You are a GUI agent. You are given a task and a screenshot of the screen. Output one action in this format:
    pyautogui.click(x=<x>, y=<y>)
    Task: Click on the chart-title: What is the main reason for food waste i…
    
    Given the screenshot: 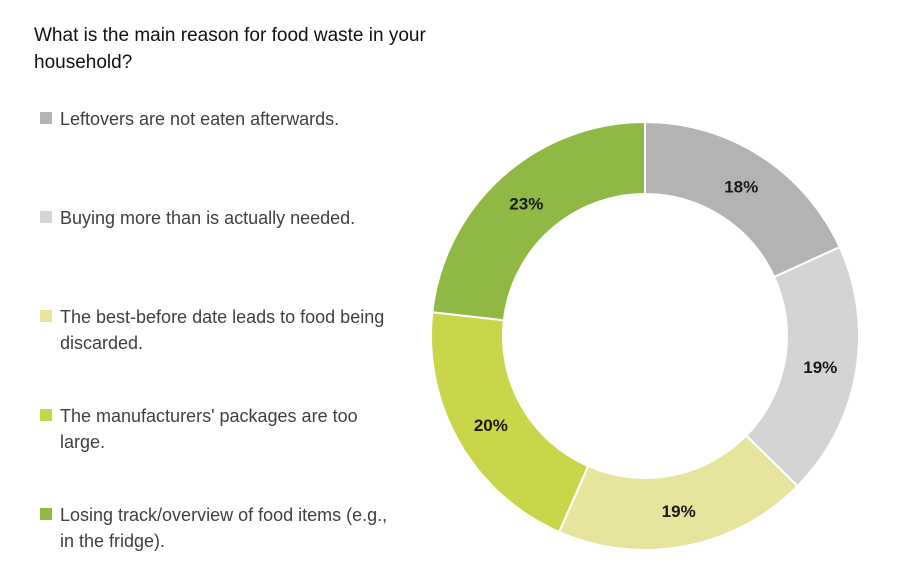 What is the action you would take?
    pyautogui.click(x=230, y=49)
    